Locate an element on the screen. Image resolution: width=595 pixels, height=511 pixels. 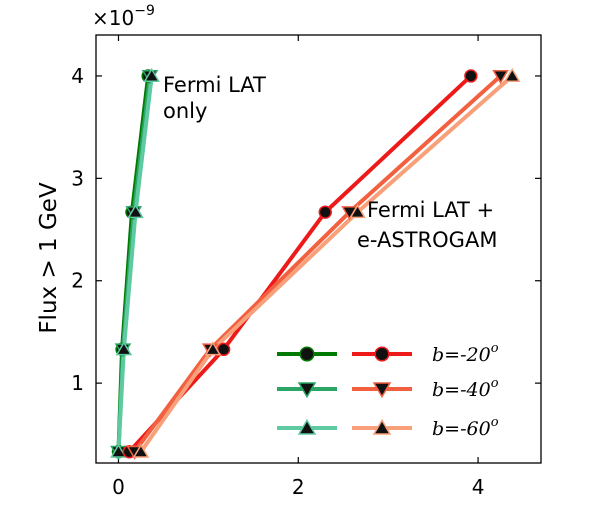
annotation-fermi-only-line2: only is located at coordinates (185, 111).